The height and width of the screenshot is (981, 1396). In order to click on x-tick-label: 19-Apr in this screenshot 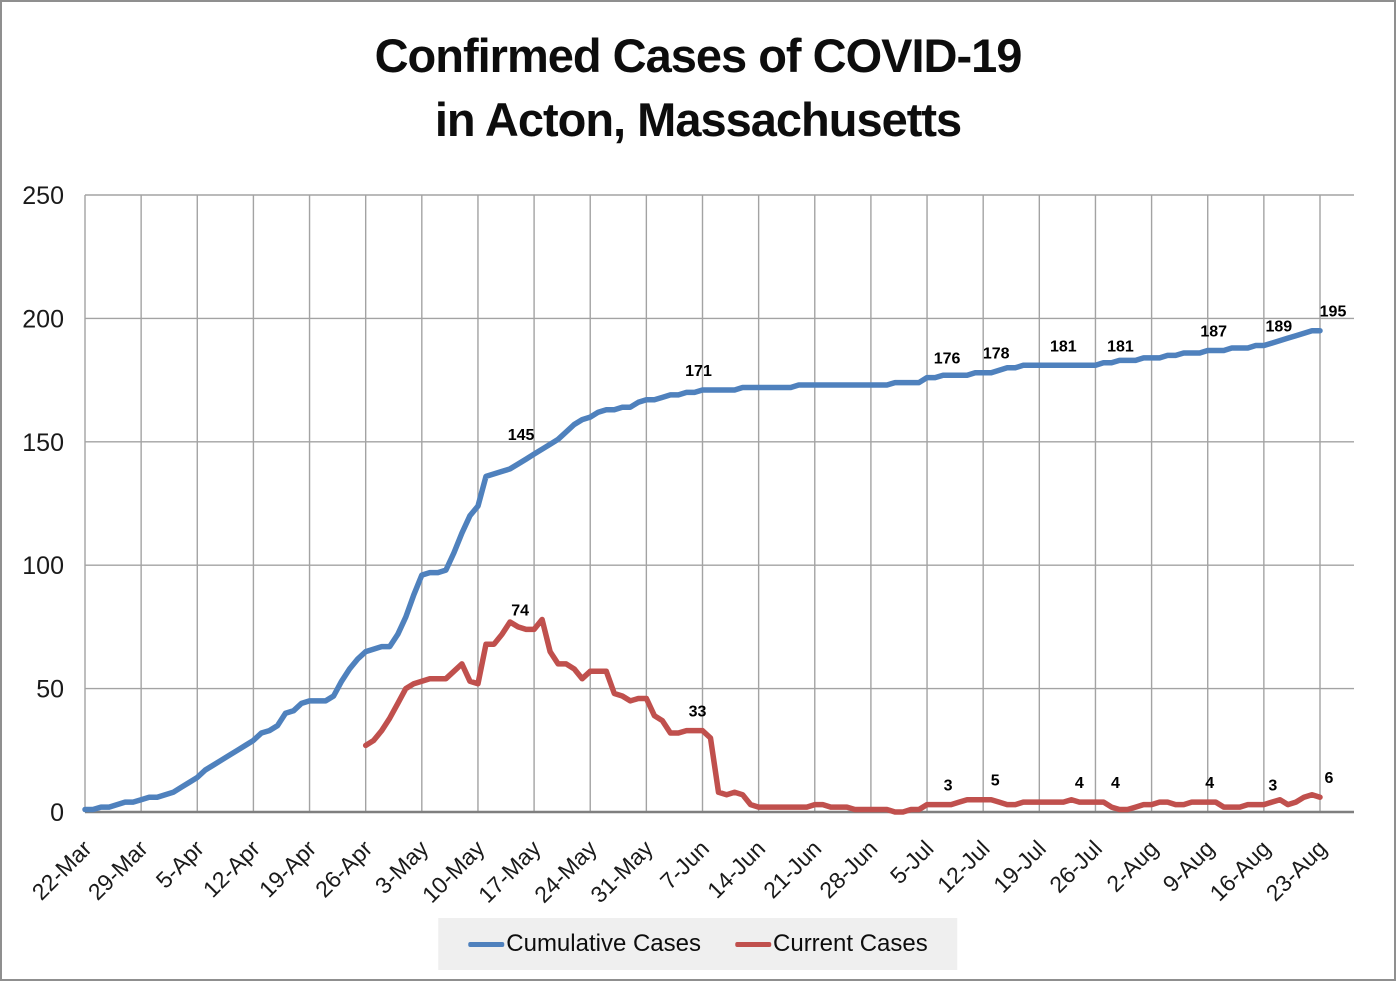, I will do `click(287, 868)`.